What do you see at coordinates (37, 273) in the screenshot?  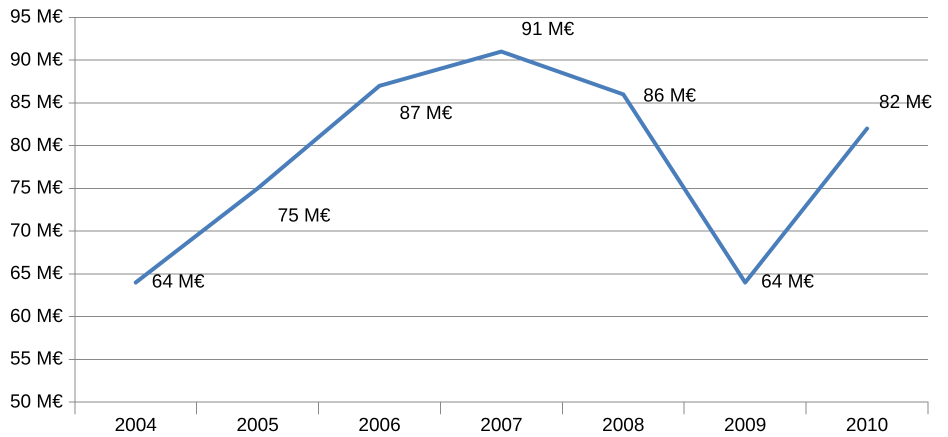 I see `y-tick-label: 65 M€` at bounding box center [37, 273].